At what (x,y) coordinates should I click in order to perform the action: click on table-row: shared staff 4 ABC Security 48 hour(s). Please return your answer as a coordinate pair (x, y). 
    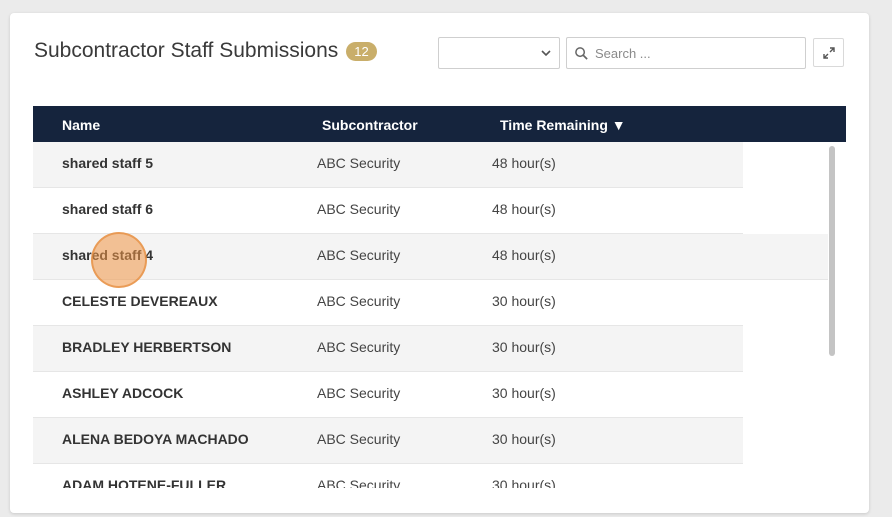
    Looking at the image, I should click on (430, 257).